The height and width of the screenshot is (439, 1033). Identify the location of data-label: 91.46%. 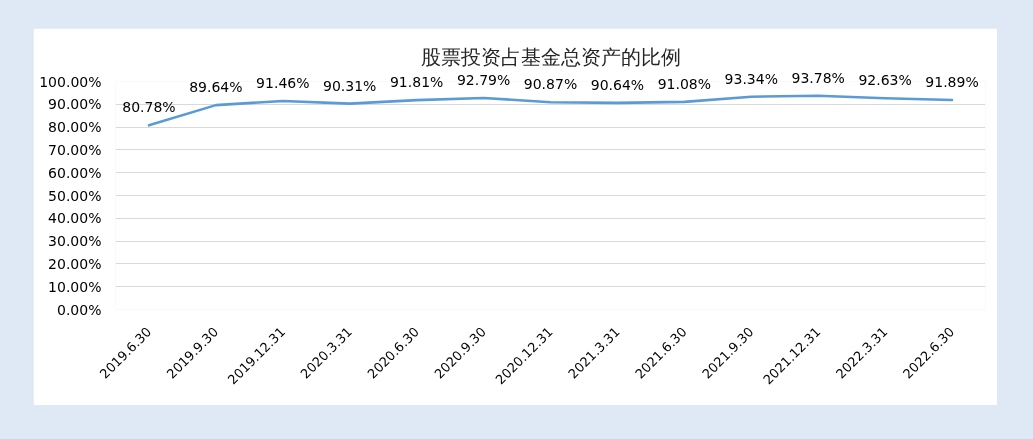
(283, 82).